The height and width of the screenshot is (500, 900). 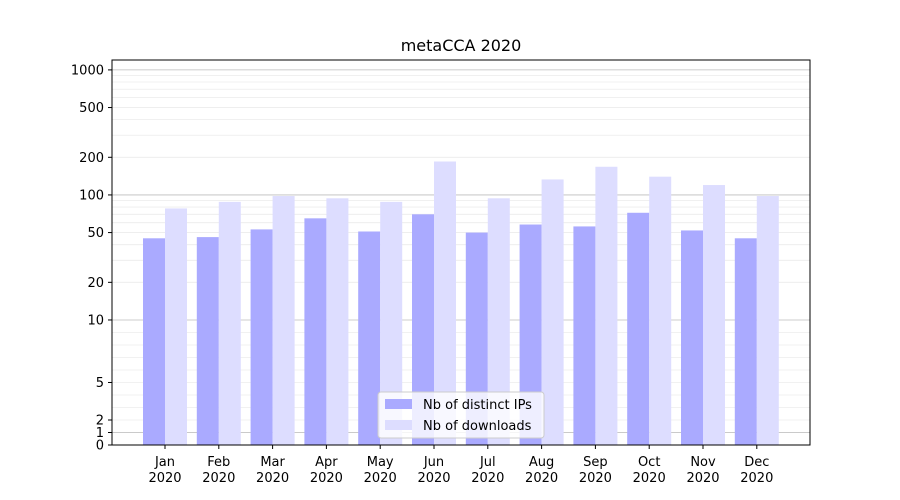 I want to click on x-tick-label: Jan 2020, so click(x=164, y=470).